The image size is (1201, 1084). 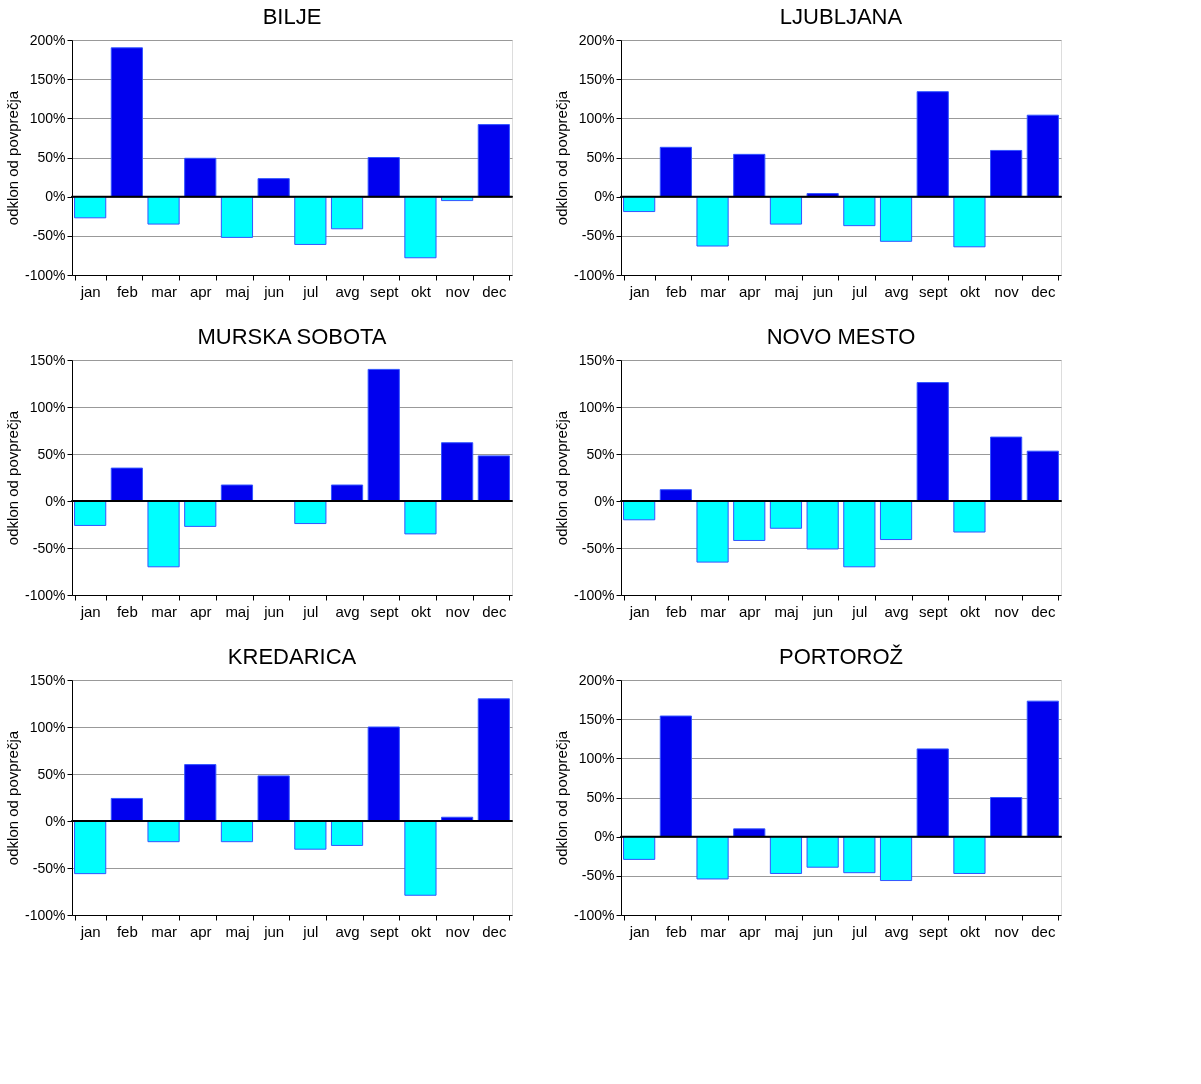 What do you see at coordinates (292, 336) in the screenshot?
I see `chart-title: MURSKA SOBOTA` at bounding box center [292, 336].